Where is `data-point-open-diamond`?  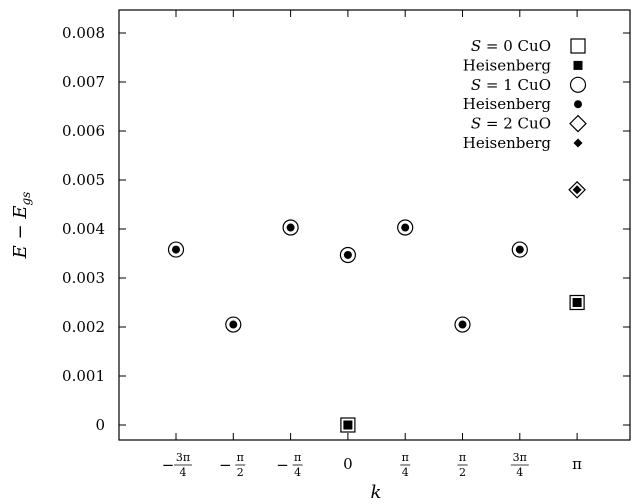 data-point-open-diamond is located at coordinates (577, 189).